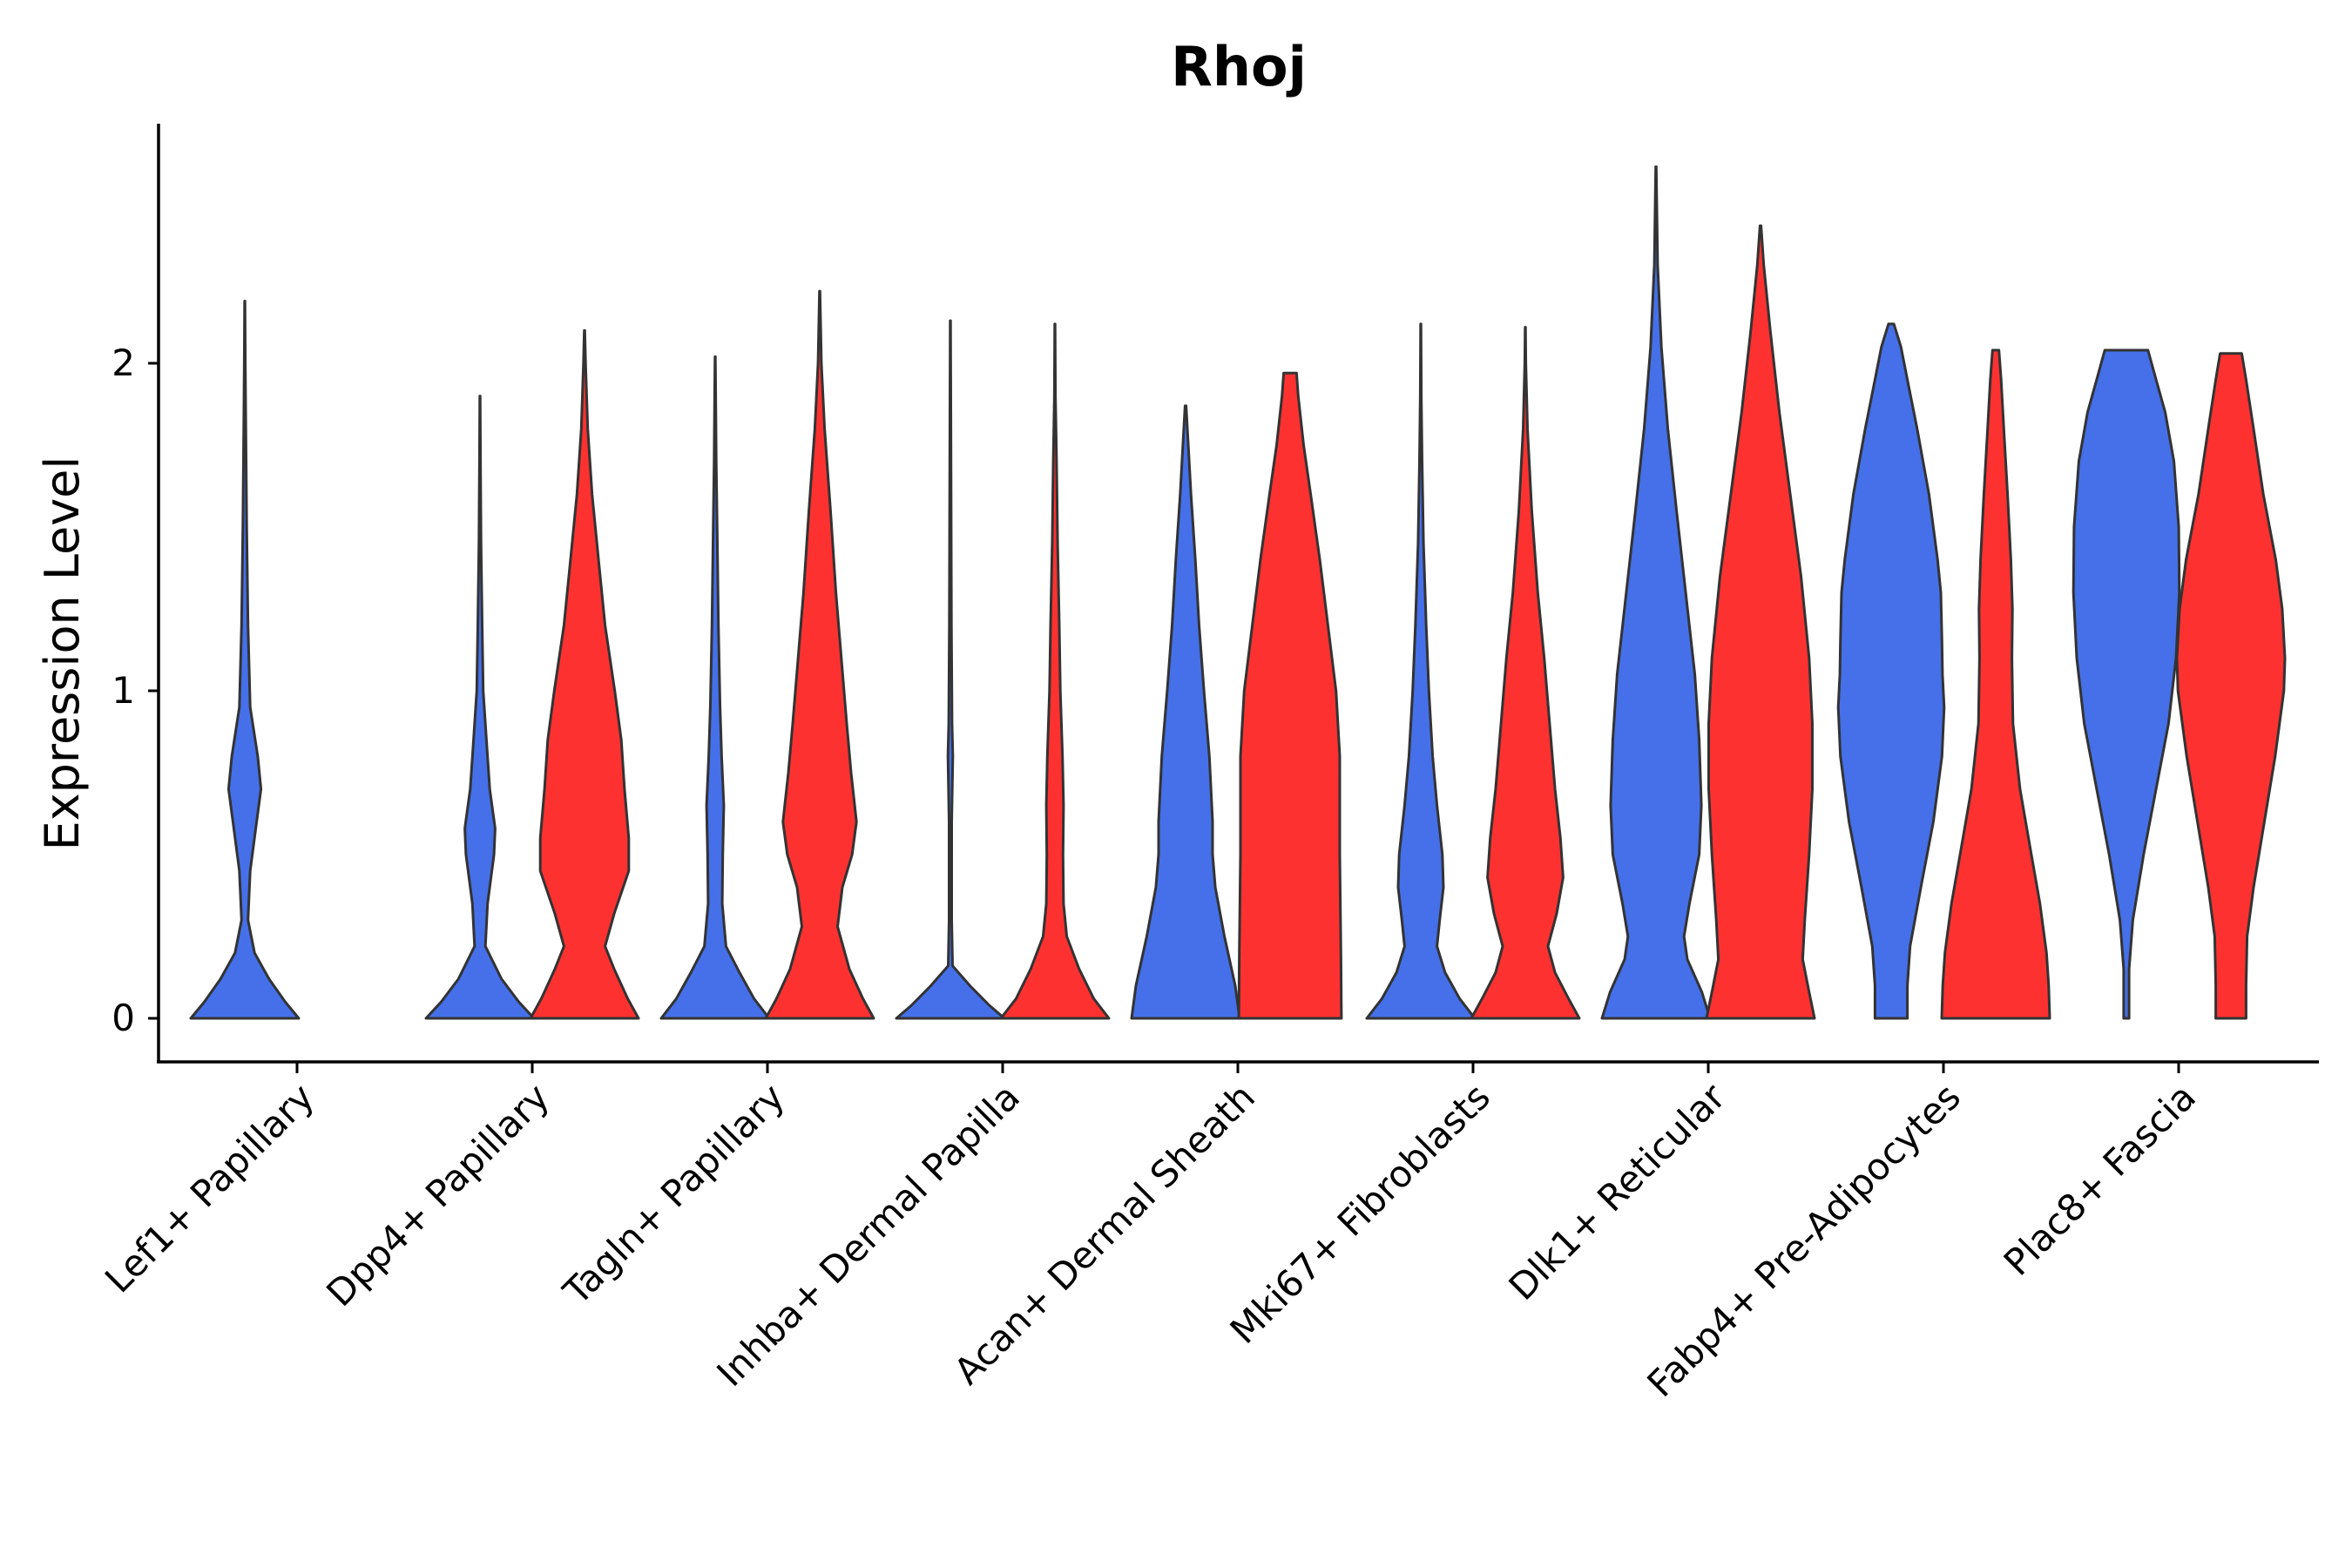  Describe the element at coordinates (124, 362) in the screenshot. I see `y-tick-label: 2` at that location.